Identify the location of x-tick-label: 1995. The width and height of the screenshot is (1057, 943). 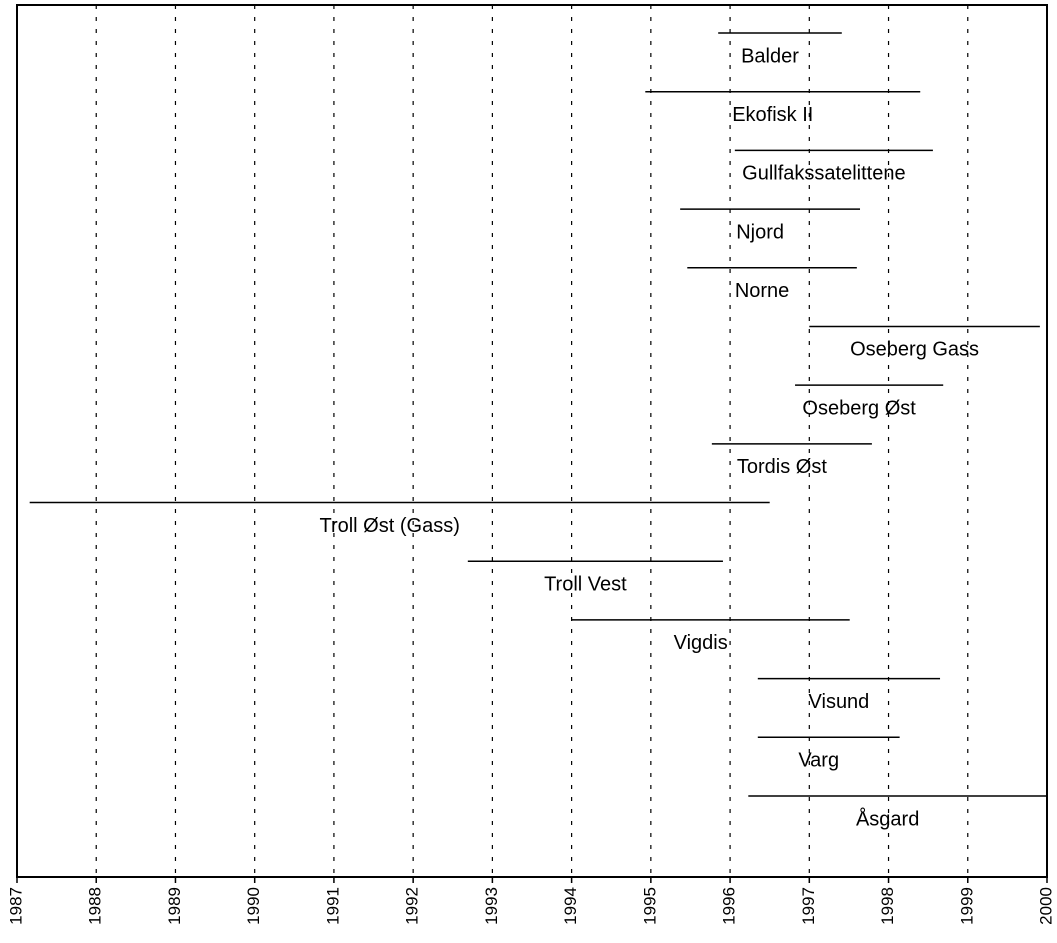
(649, 906).